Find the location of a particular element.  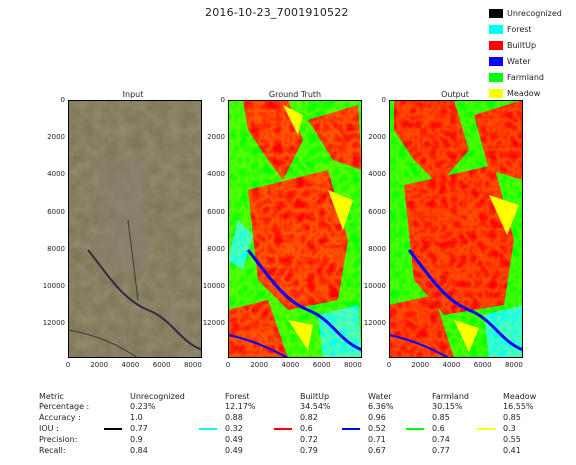

metric-header: Metric is located at coordinates (51, 396).